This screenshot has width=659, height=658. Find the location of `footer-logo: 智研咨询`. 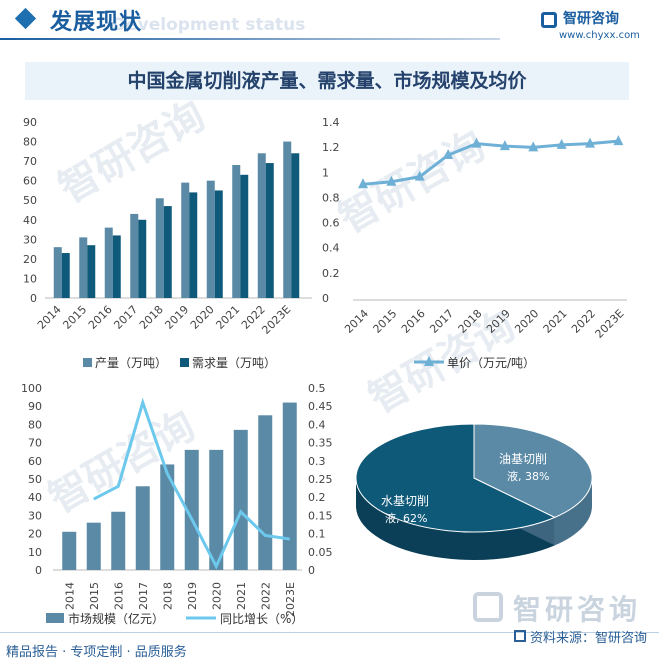

footer-logo: 智研咨询 is located at coordinates (560, 608).